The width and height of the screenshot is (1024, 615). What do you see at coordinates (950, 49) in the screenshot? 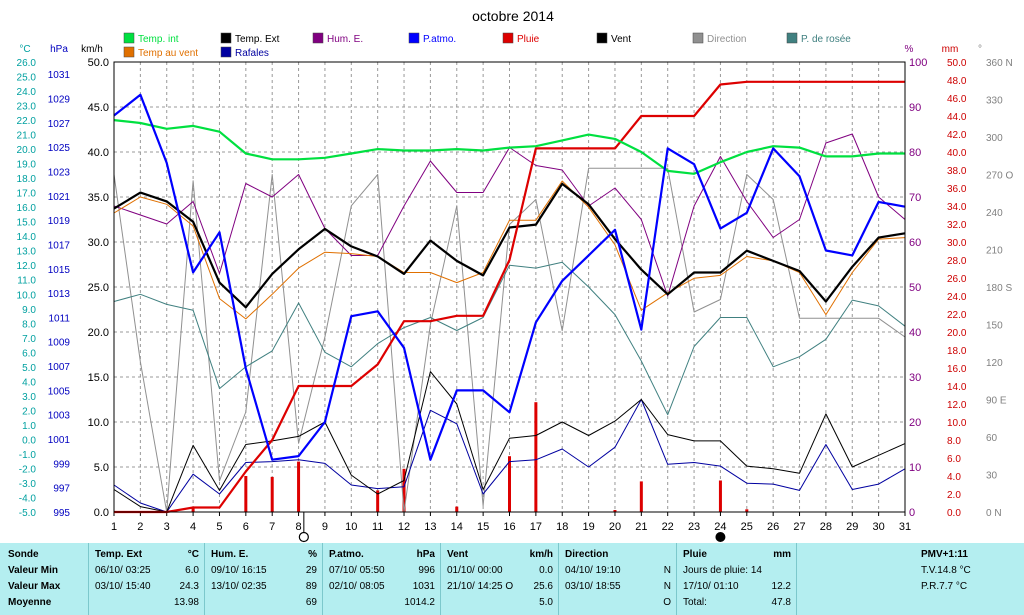
I see `unit-rain: mm` at bounding box center [950, 49].